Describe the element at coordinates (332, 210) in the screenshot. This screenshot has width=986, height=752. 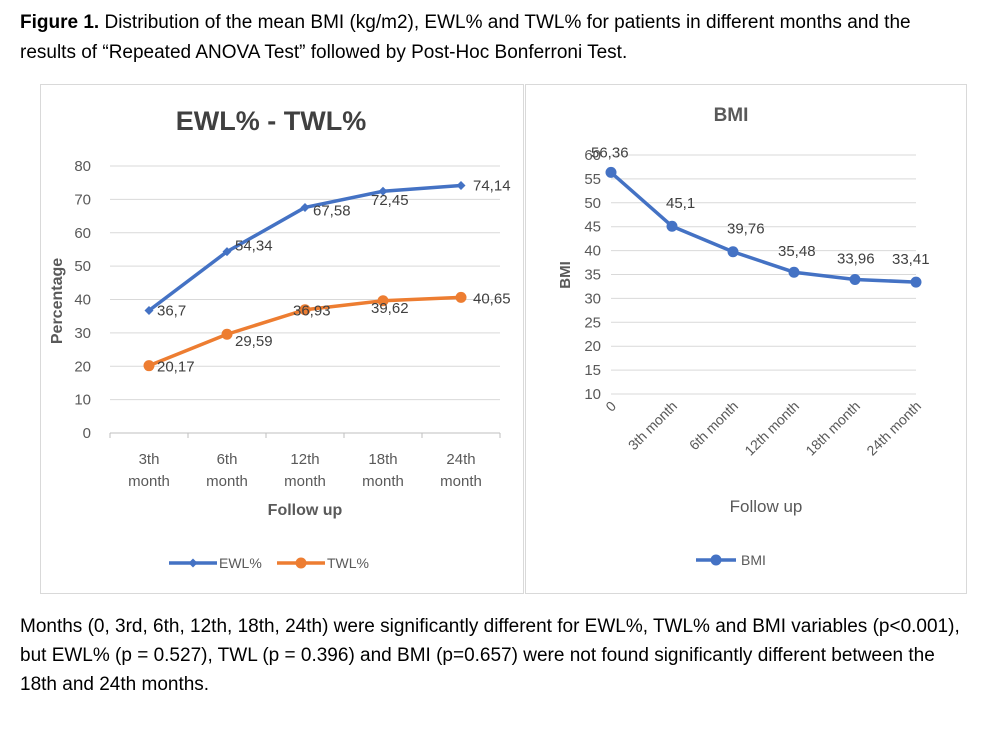
I see `data-label: 67,58` at that location.